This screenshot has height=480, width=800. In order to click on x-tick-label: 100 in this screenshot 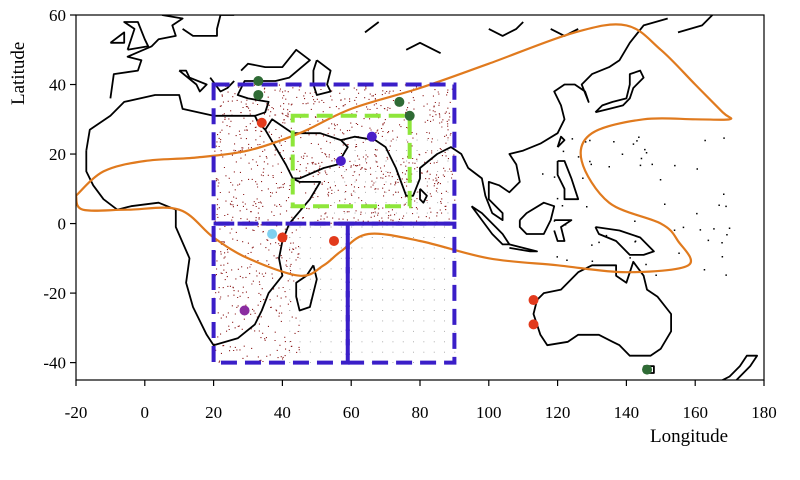, I will do `click(489, 412)`.